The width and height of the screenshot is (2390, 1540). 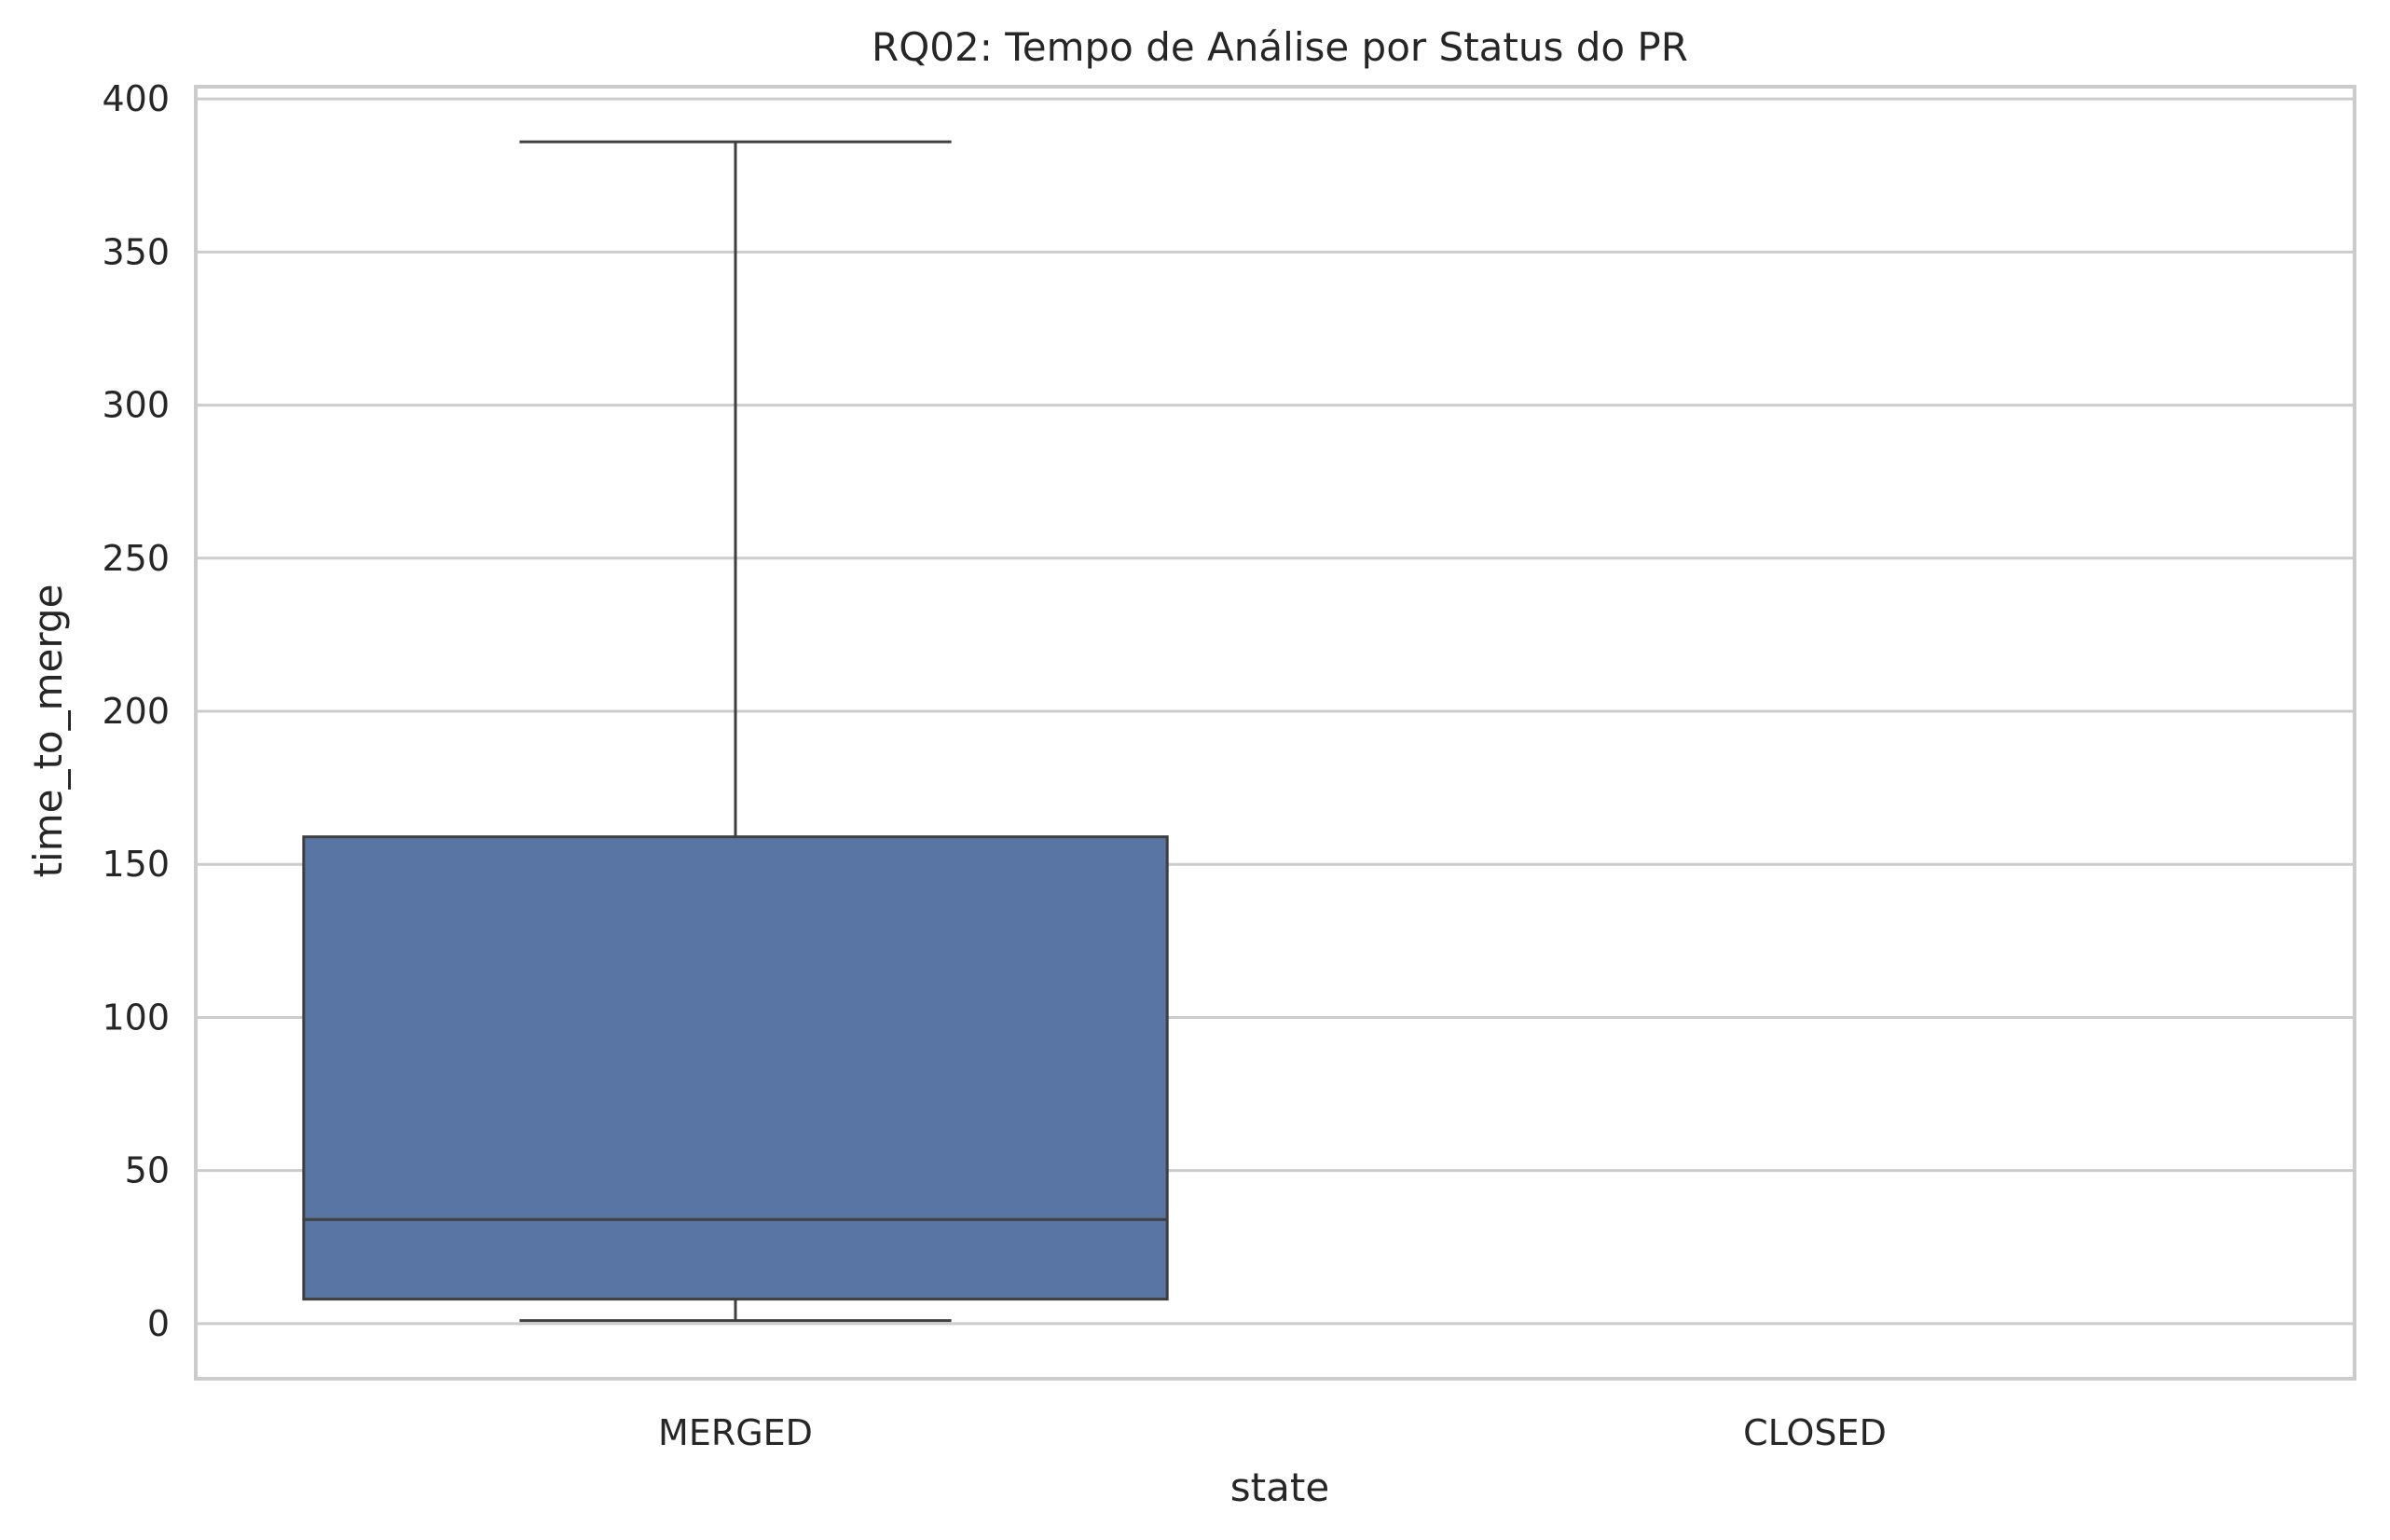 What do you see at coordinates (136, 1017) in the screenshot?
I see `y-tick-100: 100` at bounding box center [136, 1017].